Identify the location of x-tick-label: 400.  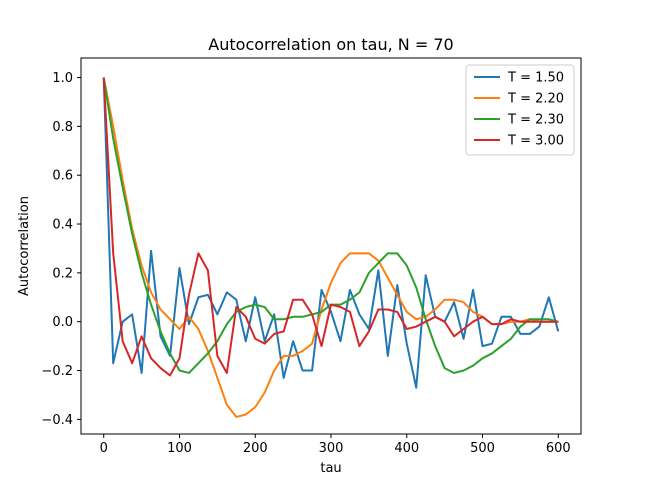
(406, 448).